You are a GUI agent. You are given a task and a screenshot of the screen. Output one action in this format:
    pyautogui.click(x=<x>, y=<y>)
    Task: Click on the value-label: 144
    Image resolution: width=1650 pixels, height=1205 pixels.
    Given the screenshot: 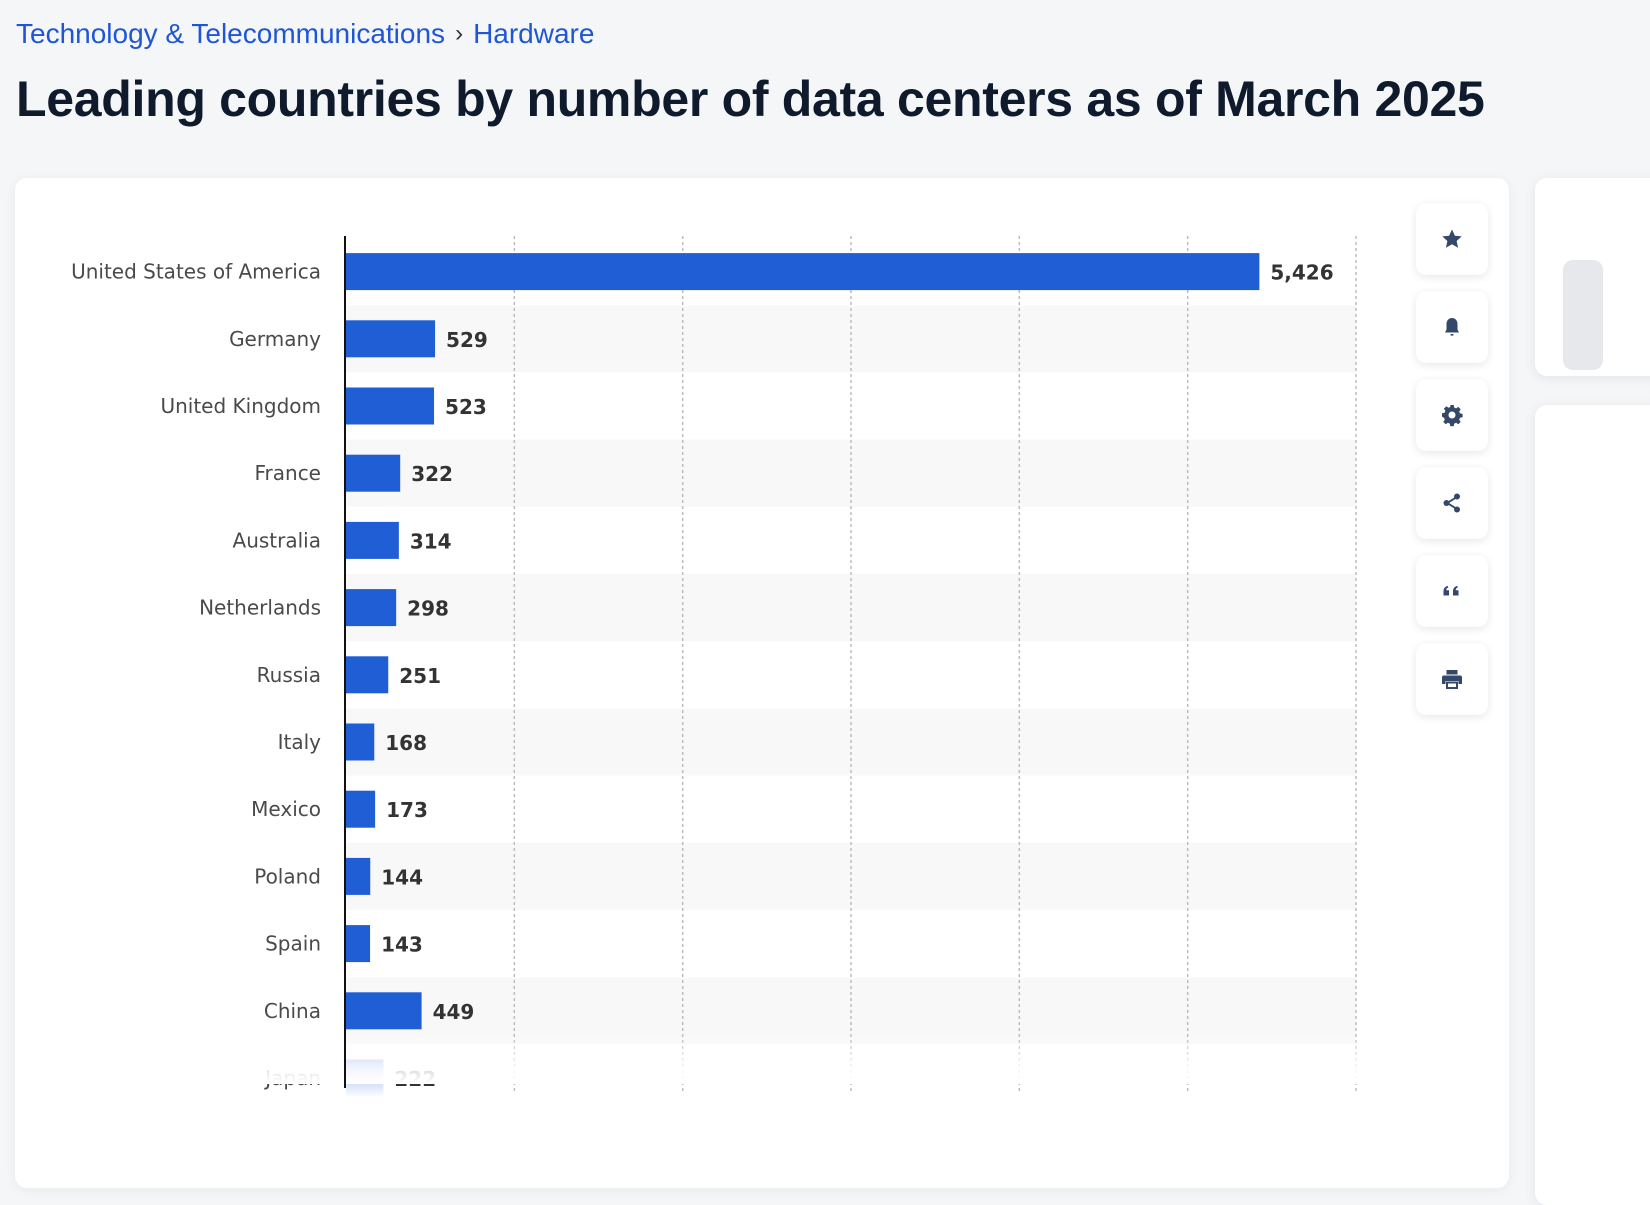 What is the action you would take?
    pyautogui.click(x=402, y=877)
    